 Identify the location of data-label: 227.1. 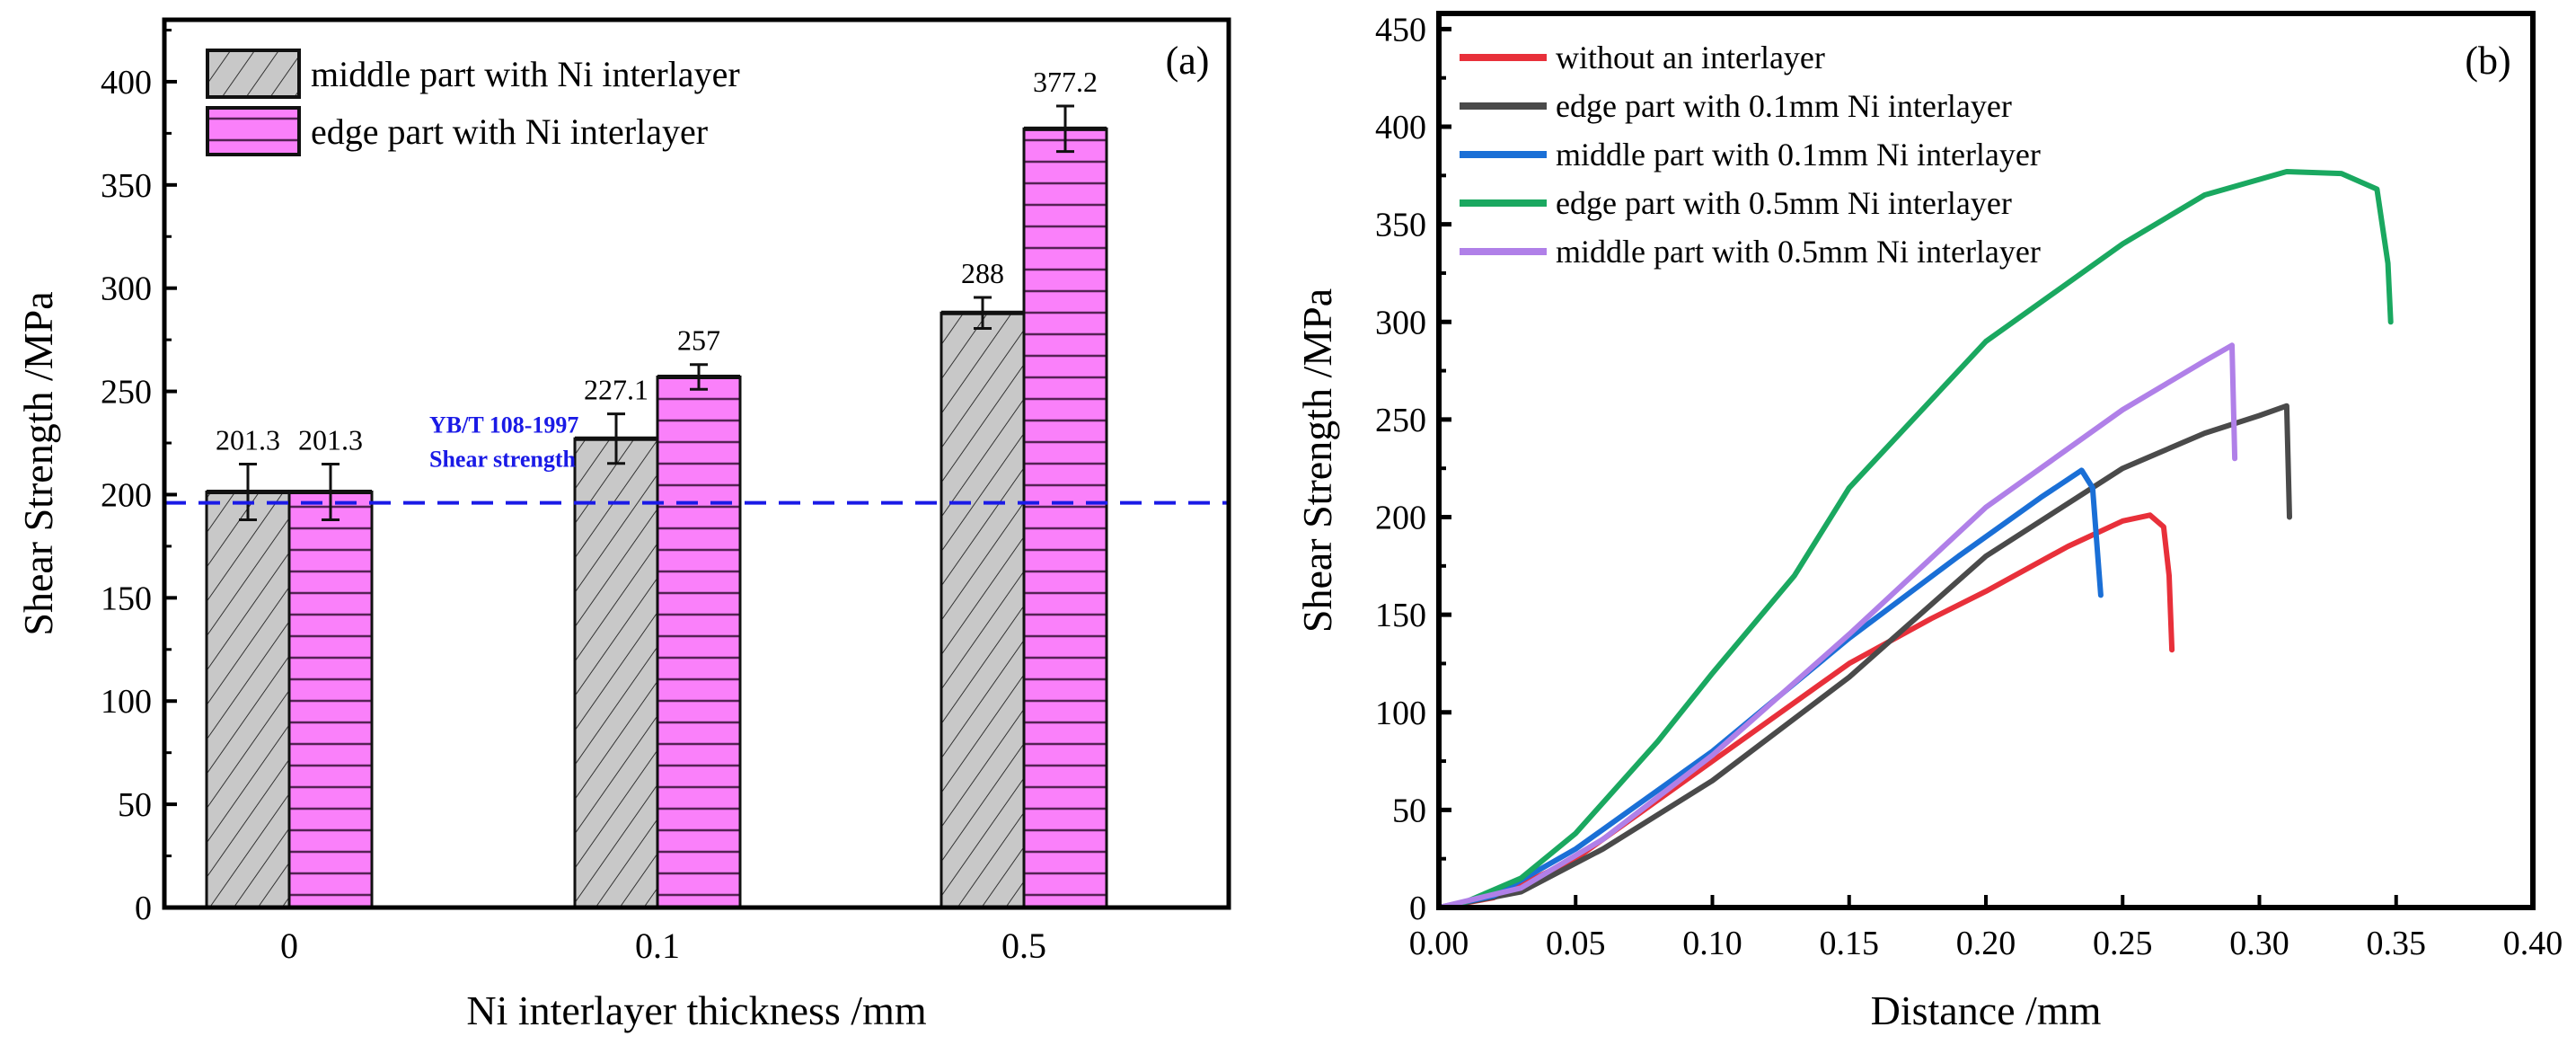
(616, 390).